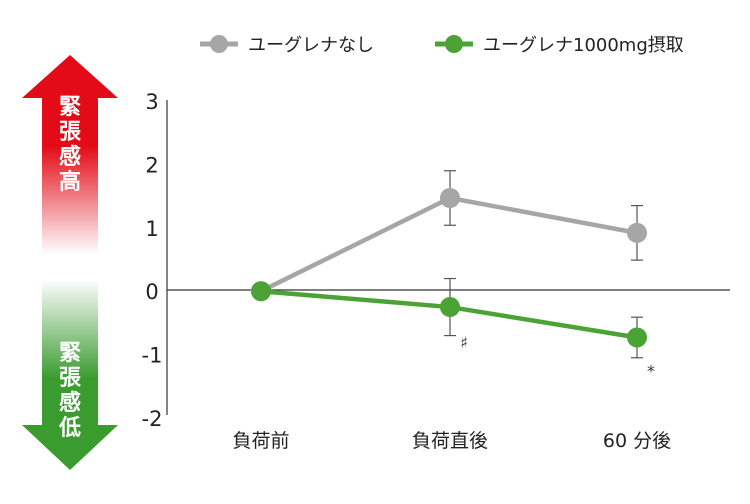 The image size is (750, 504). What do you see at coordinates (583, 45) in the screenshot?
I see `legend-label: ユーグレナ1000mg摂取` at bounding box center [583, 45].